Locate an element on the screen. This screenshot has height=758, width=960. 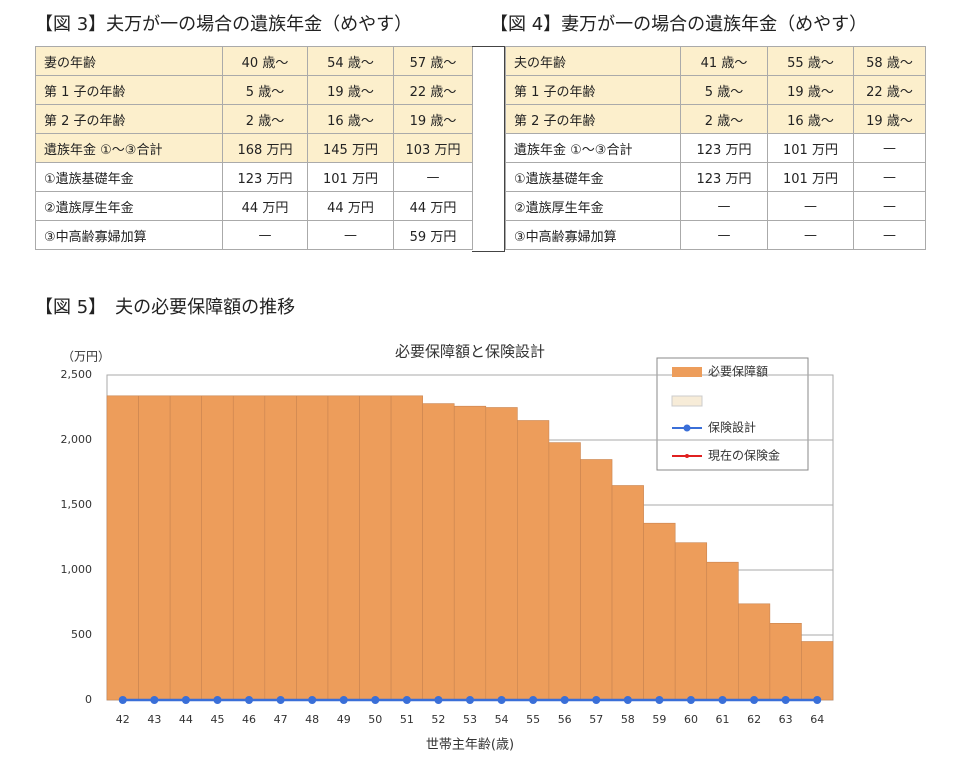
x-tick-label: 46 is located at coordinates (249, 719).